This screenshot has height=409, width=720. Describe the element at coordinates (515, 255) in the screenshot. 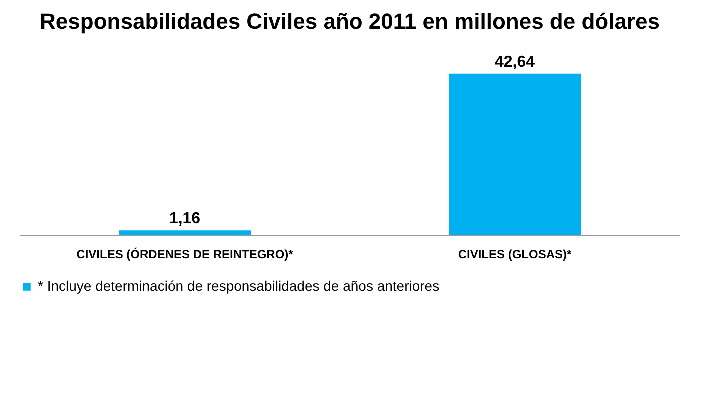

I see `x-tick-label: CIVILES (GLOSAS)*` at that location.